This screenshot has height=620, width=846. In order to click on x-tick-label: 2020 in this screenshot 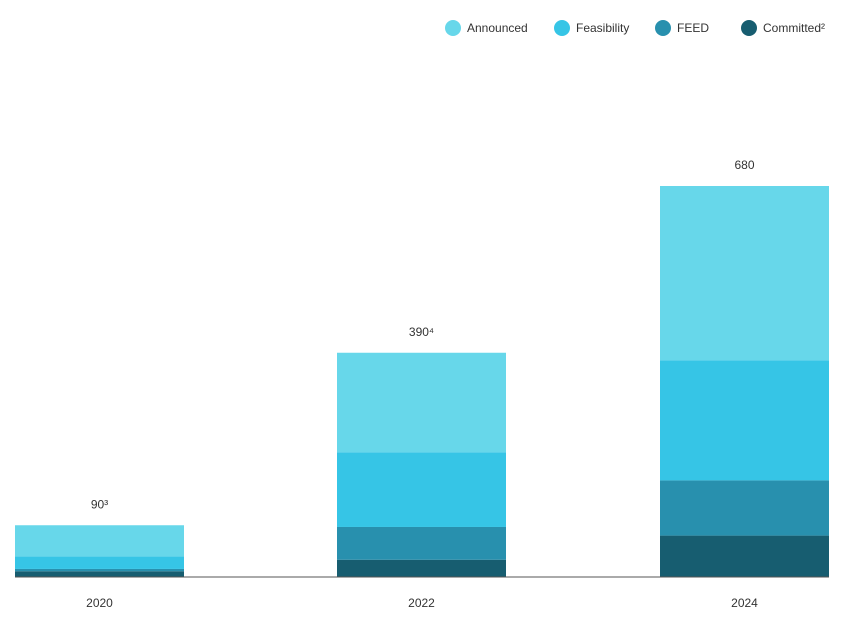, I will do `click(99, 603)`.